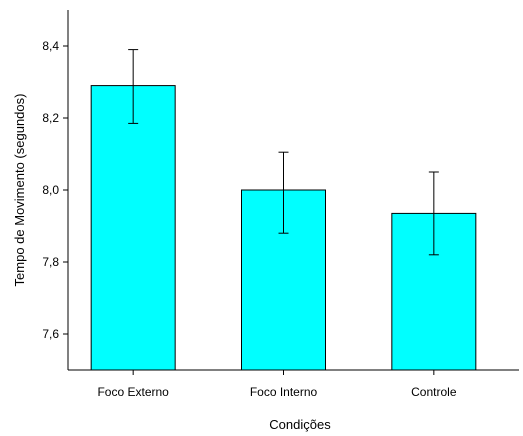 The width and height of the screenshot is (523, 436). Describe the element at coordinates (133, 228) in the screenshot. I see `bar` at that location.